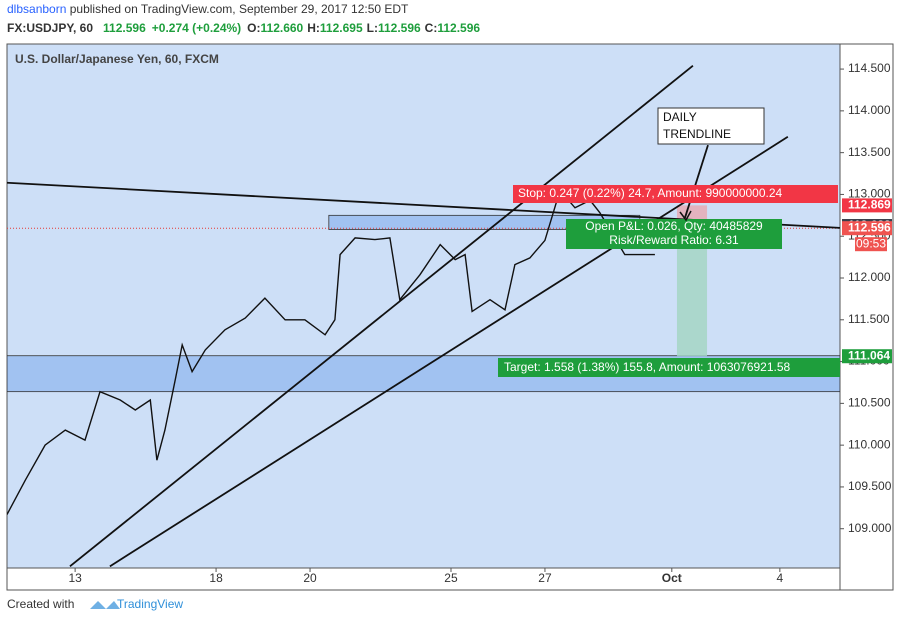  I want to click on note-label: DAILY, so click(680, 117).